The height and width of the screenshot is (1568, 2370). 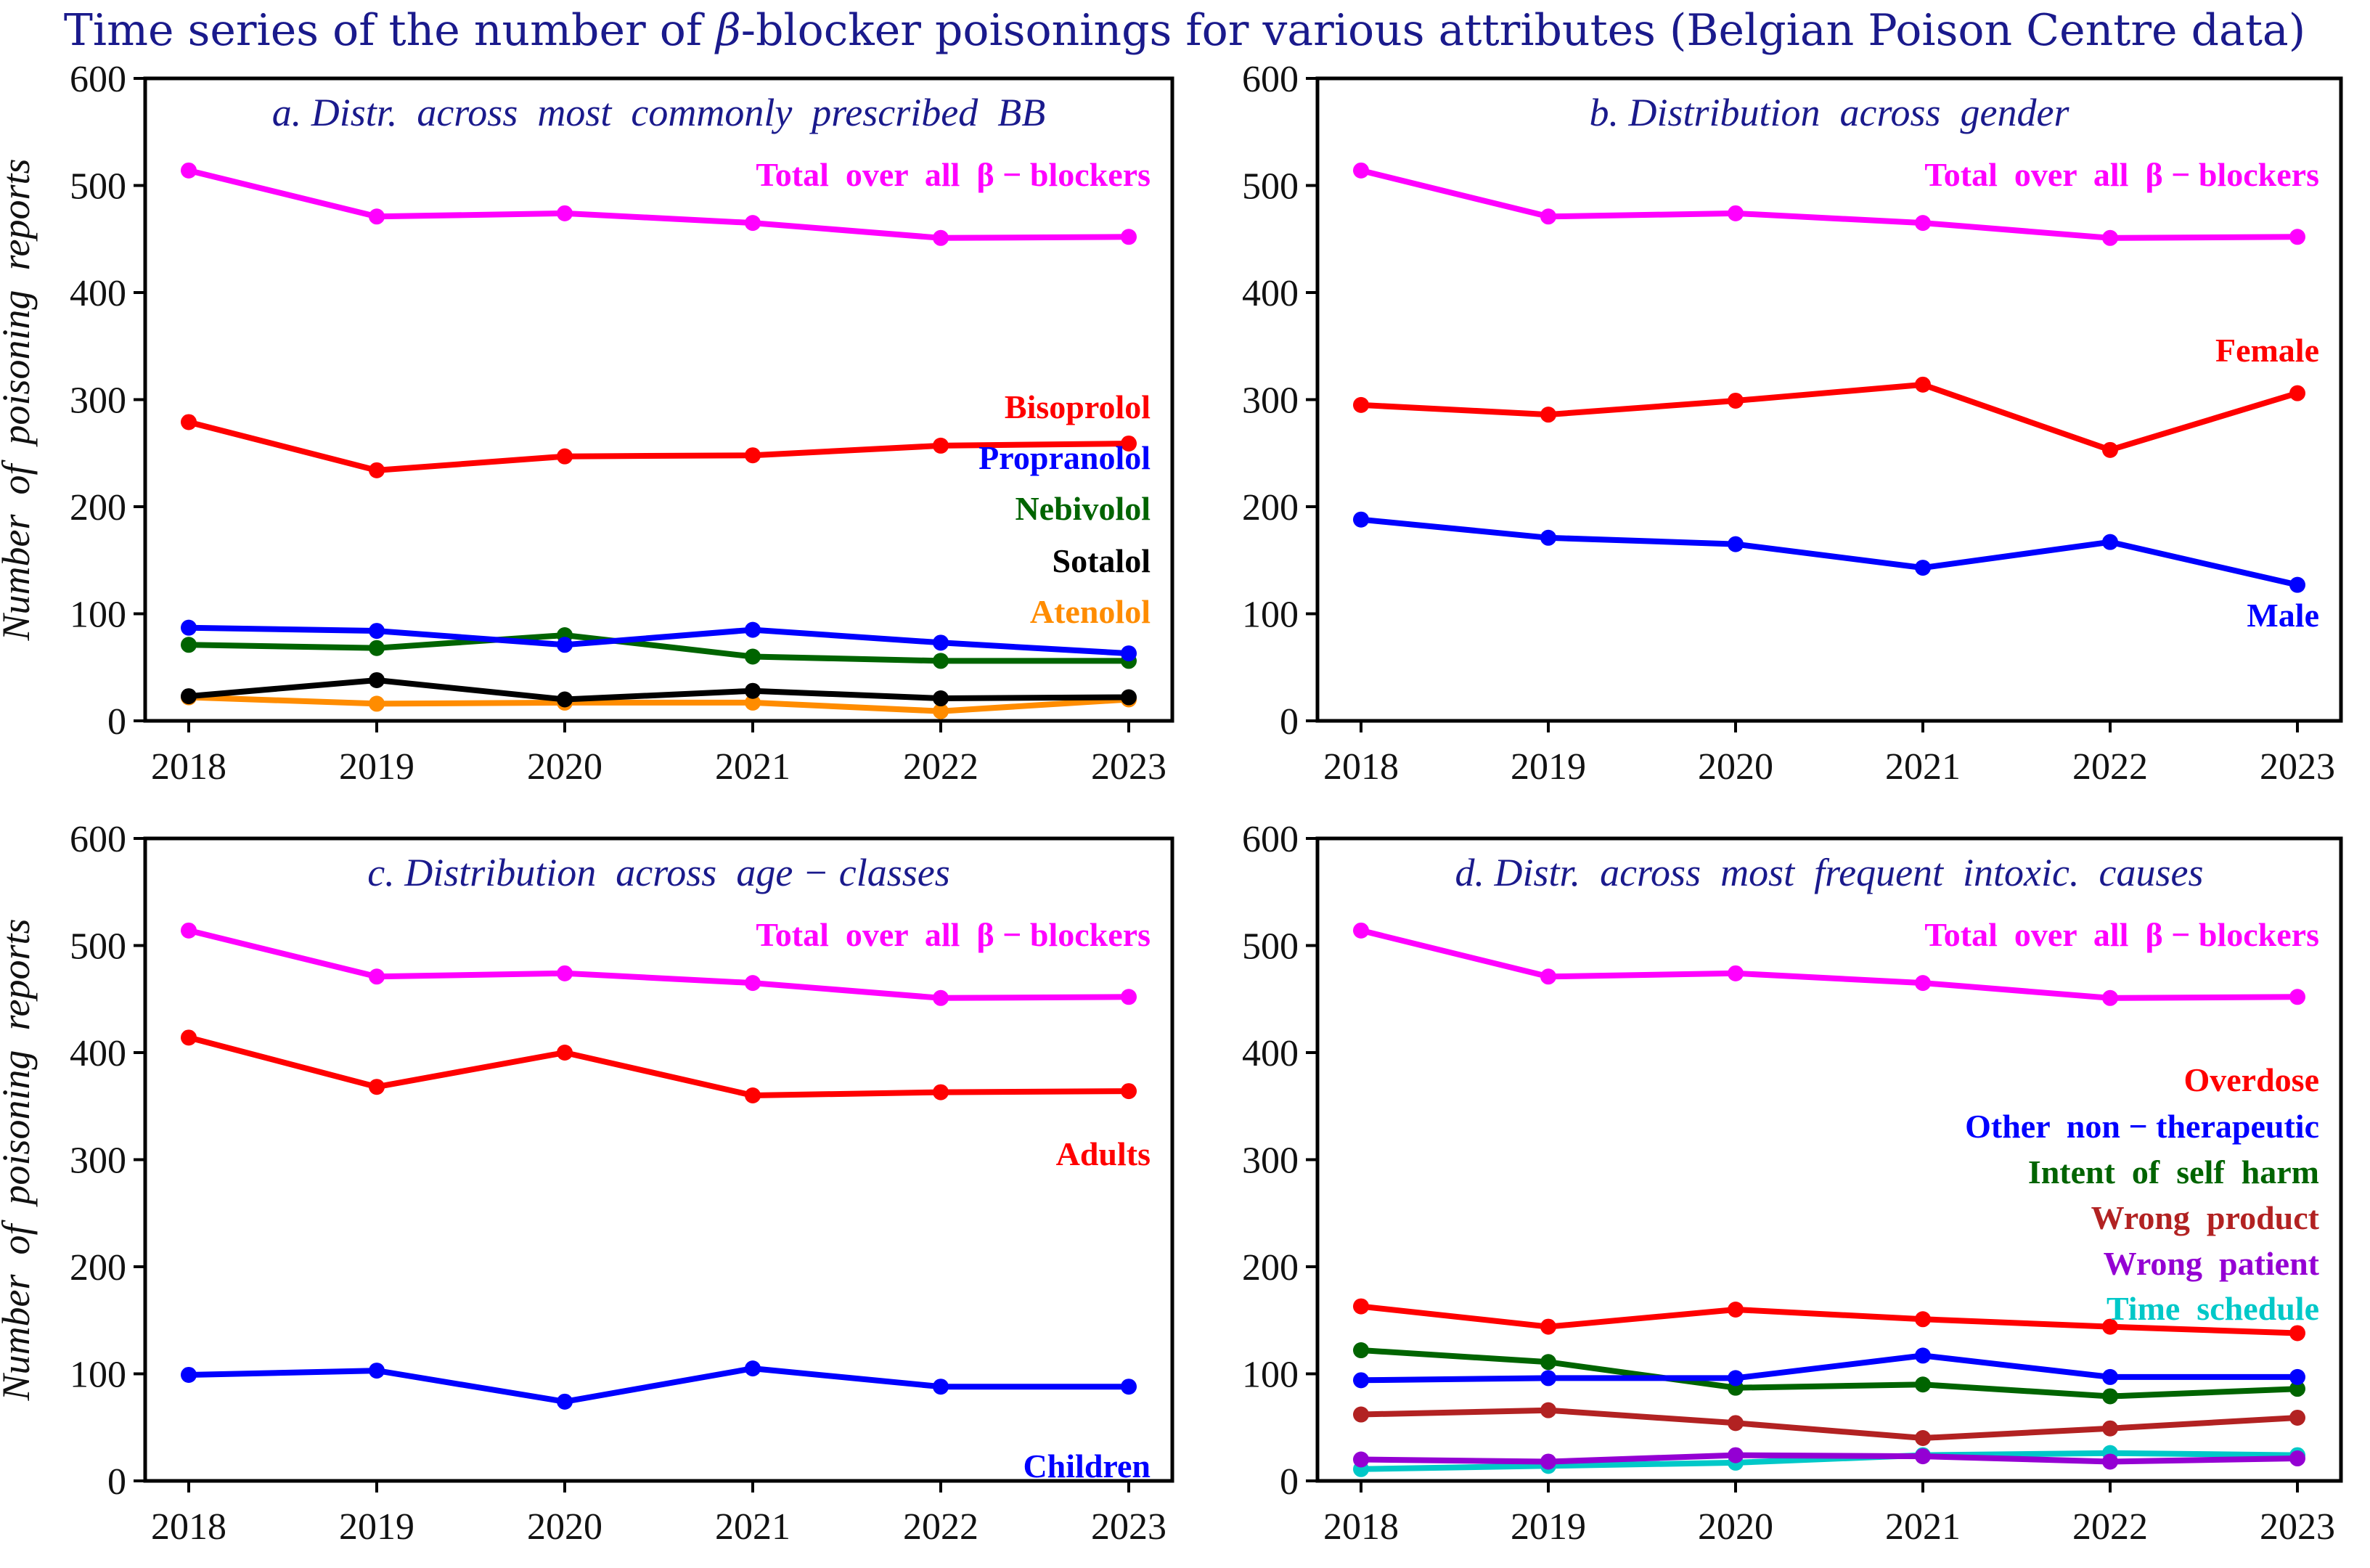 What do you see at coordinates (1270, 1161) in the screenshot?
I see `y-tick-label: 300` at bounding box center [1270, 1161].